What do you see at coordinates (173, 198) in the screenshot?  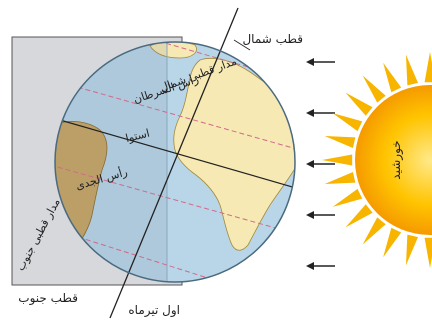 I see `tropic-capricorn-line` at bounding box center [173, 198].